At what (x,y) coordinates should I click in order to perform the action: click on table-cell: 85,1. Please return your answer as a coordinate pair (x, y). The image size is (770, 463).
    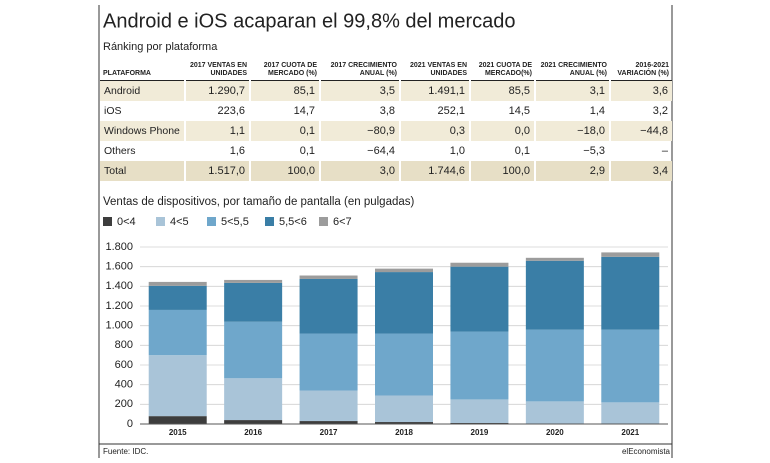
    Looking at the image, I should click on (284, 90).